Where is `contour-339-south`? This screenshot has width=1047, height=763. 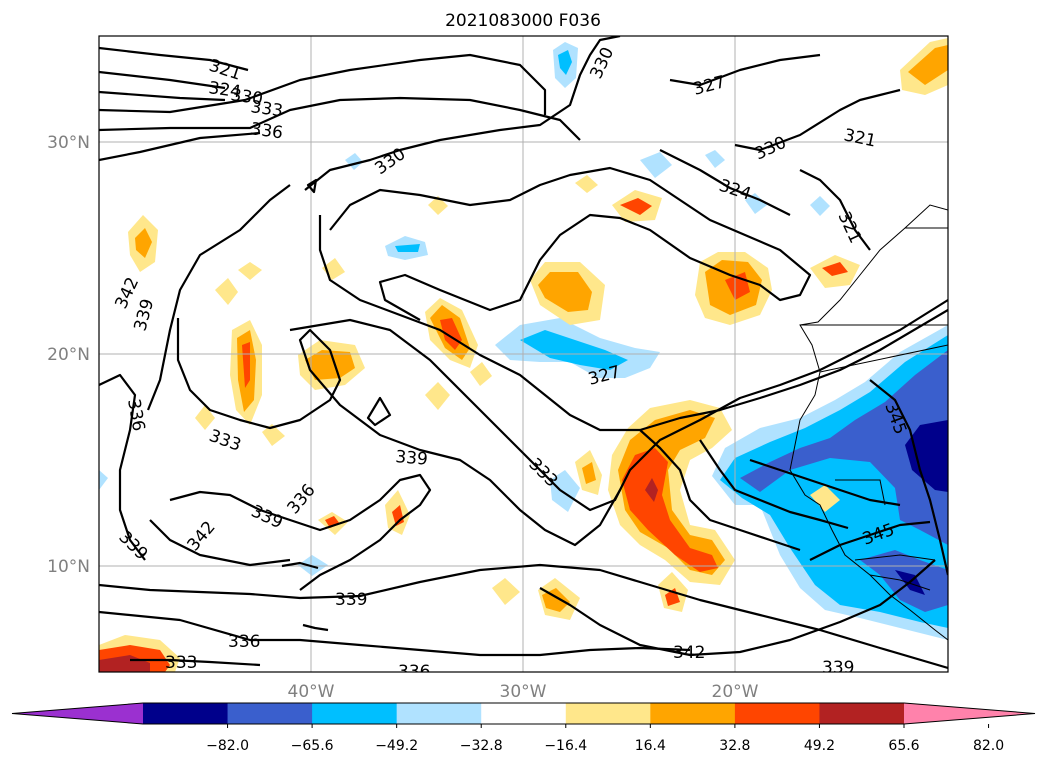 contour-339-south is located at coordinates (523, 616).